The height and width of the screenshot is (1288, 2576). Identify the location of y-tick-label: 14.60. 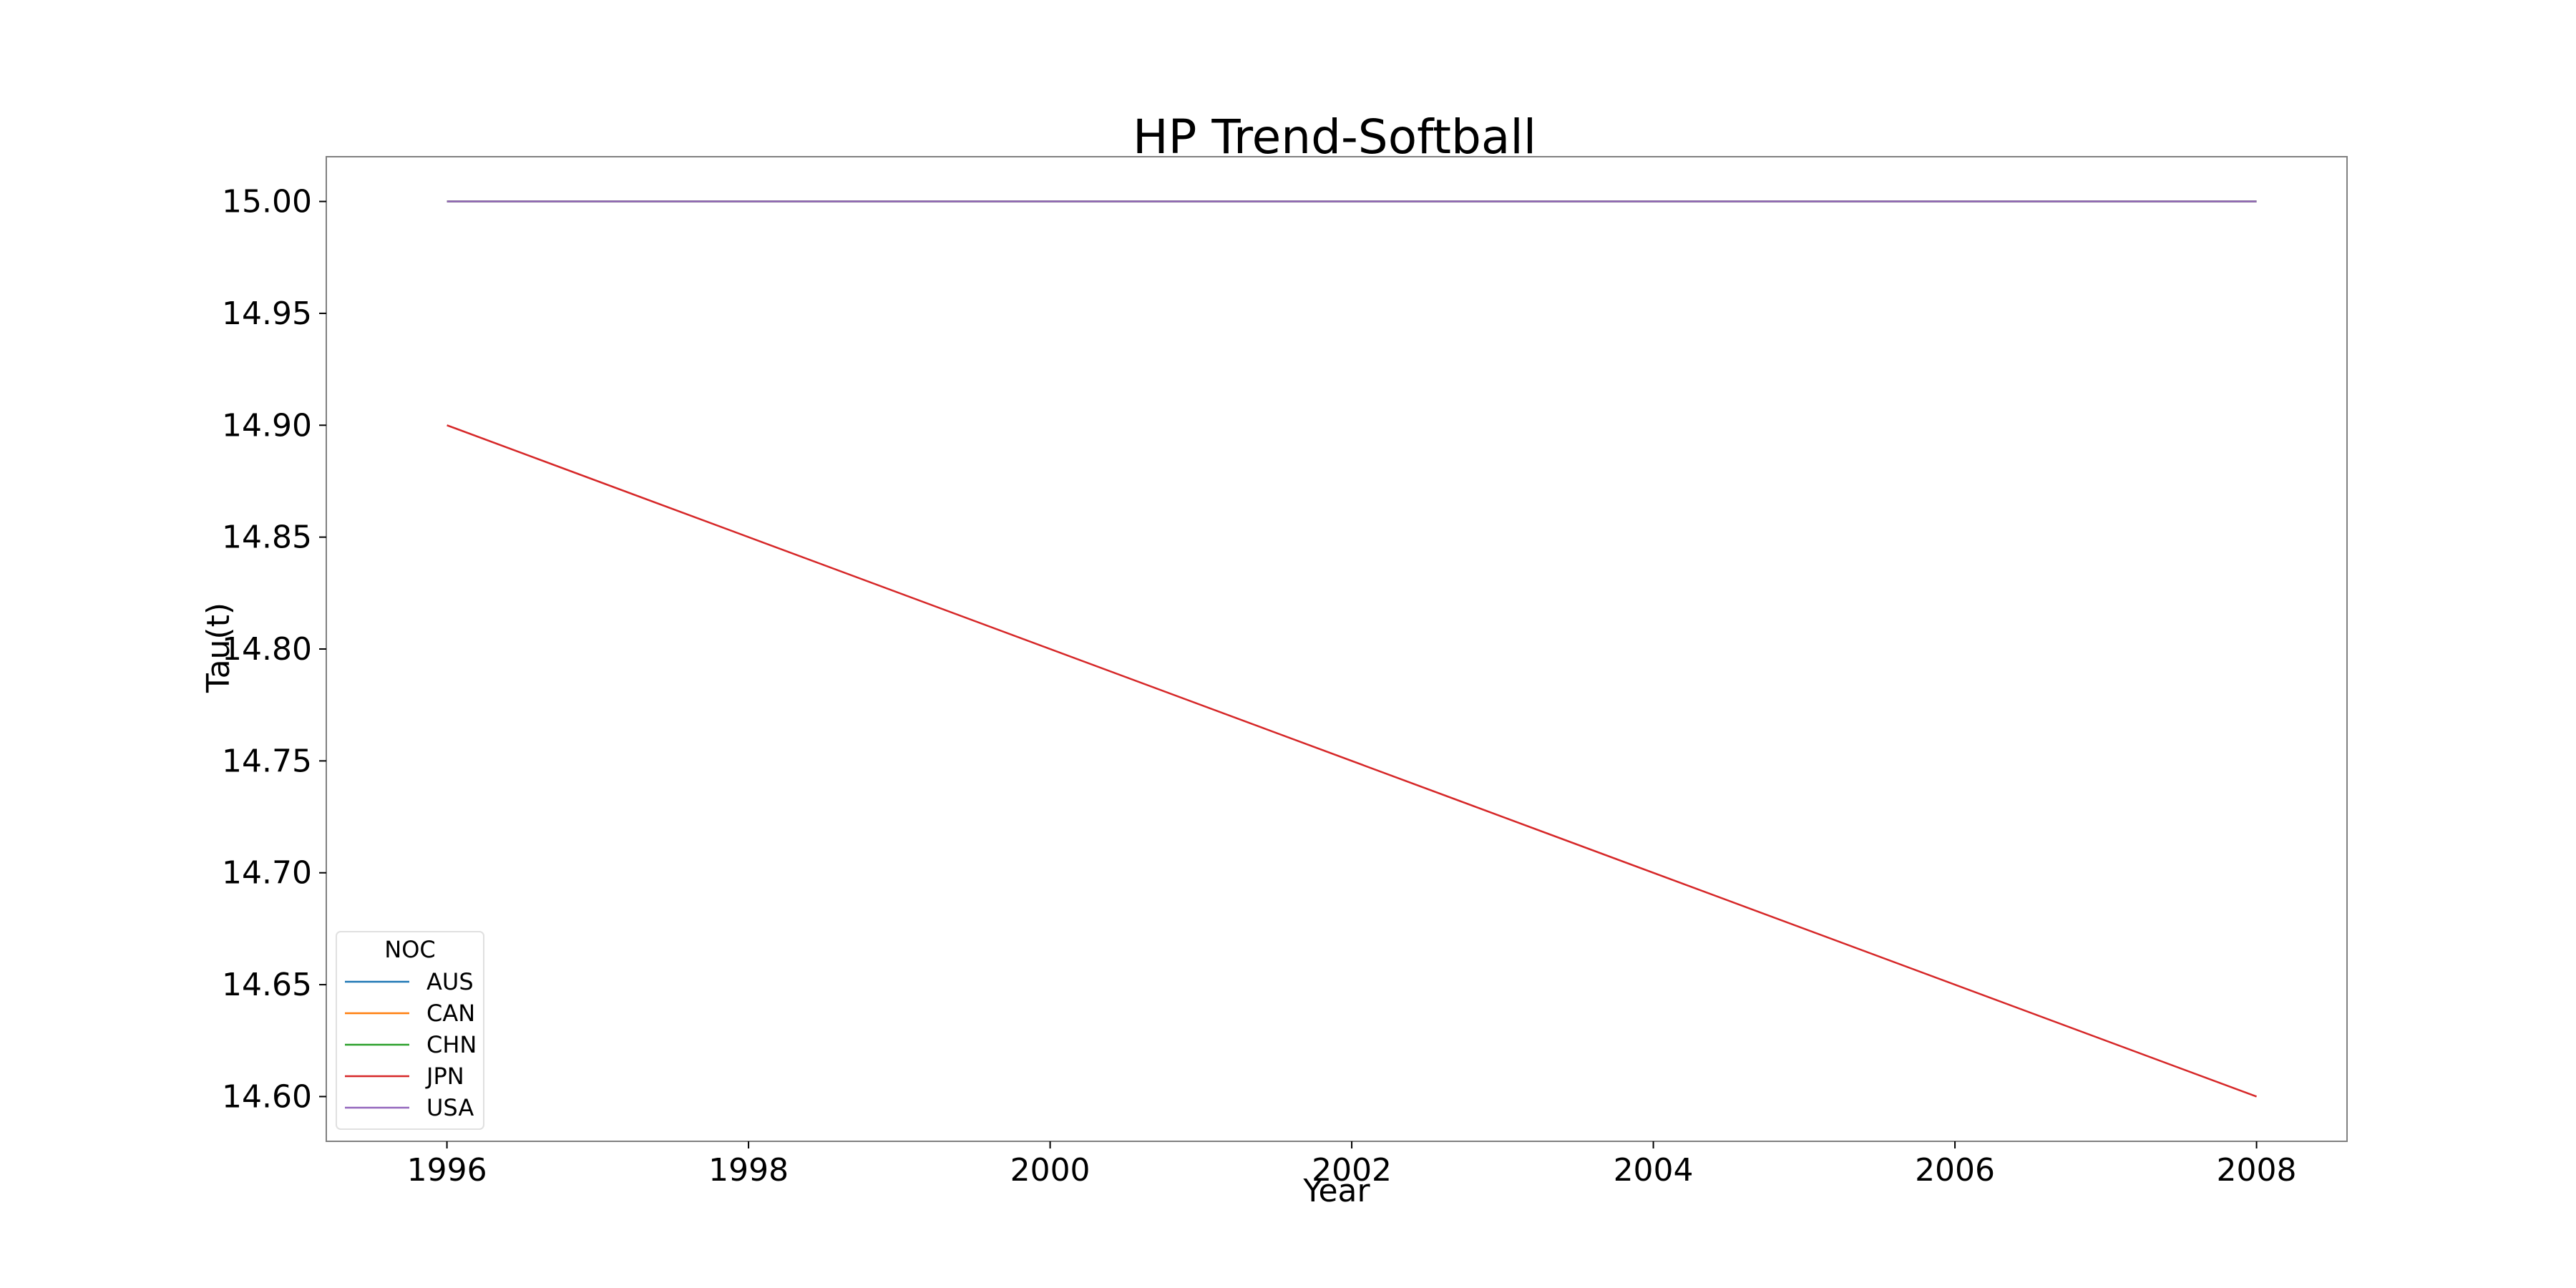
(267, 1096).